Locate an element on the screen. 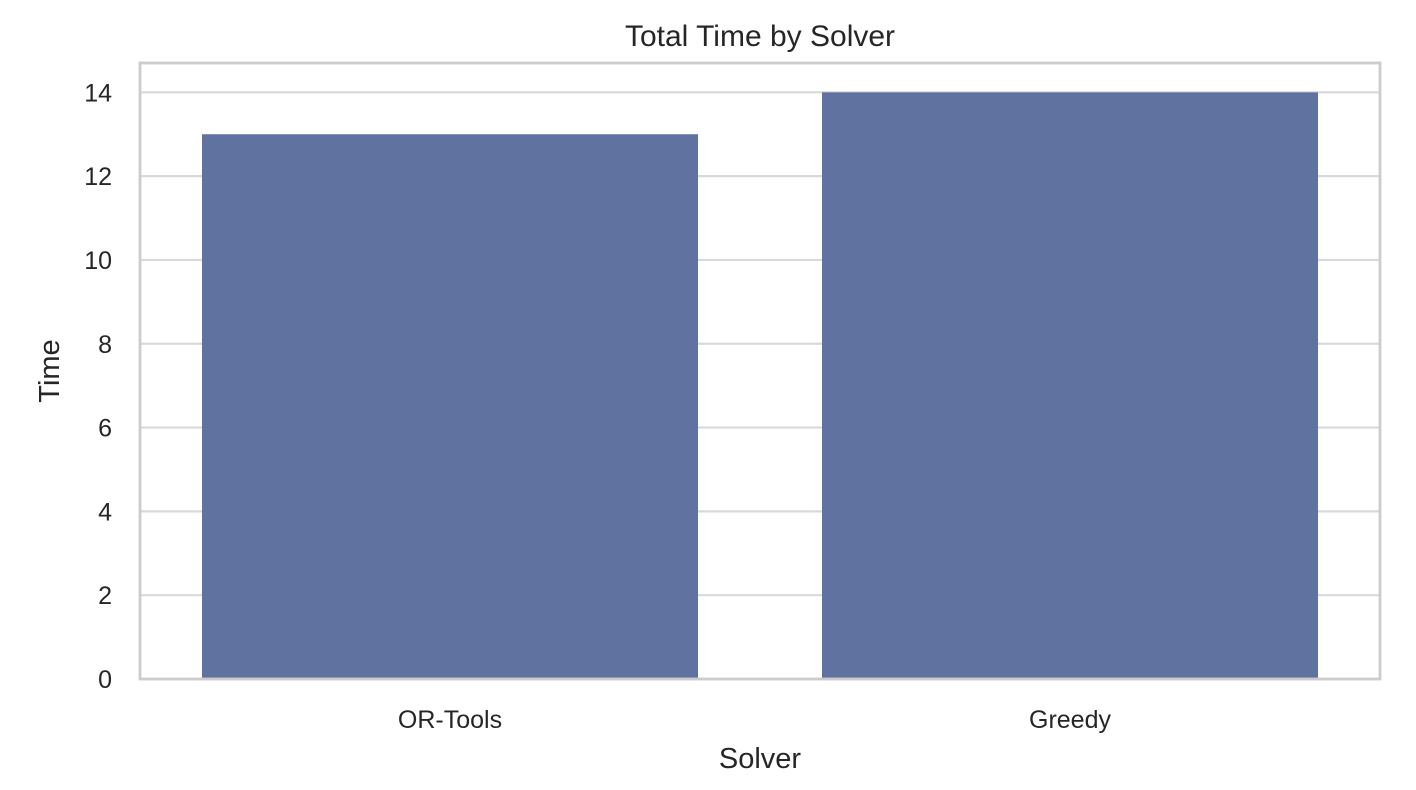 The width and height of the screenshot is (1416, 790). y-tick-label: 14 is located at coordinates (98, 93).